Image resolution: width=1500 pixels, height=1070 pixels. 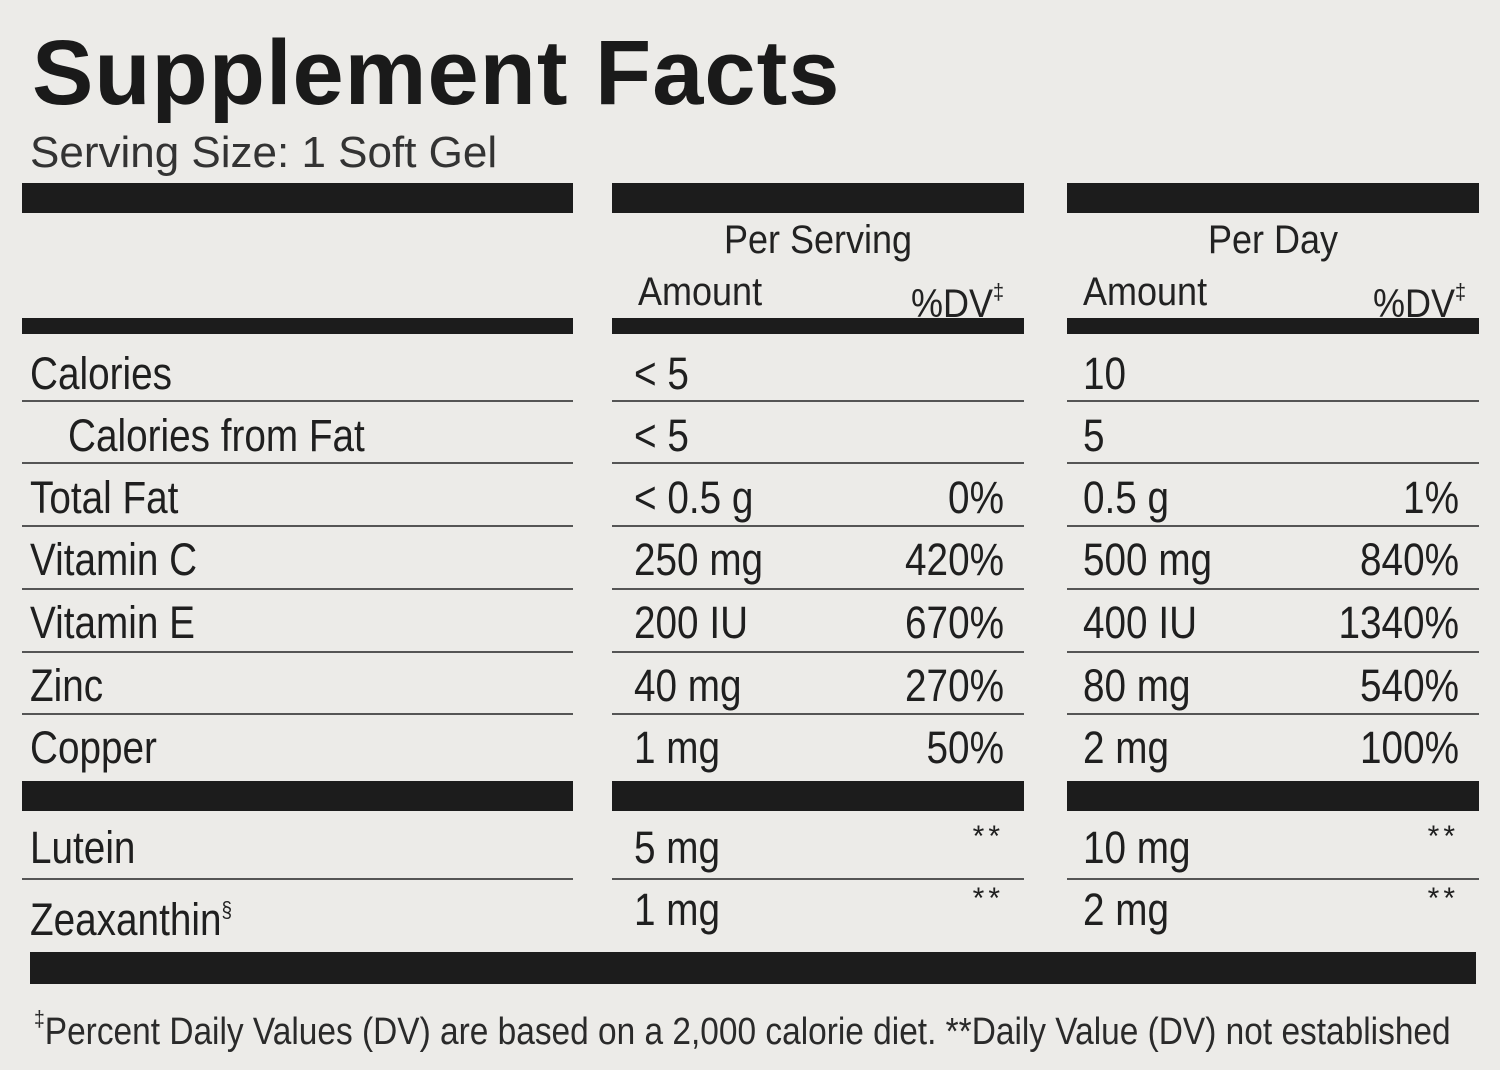 I want to click on header-serving-amount: Amount, so click(x=700, y=292).